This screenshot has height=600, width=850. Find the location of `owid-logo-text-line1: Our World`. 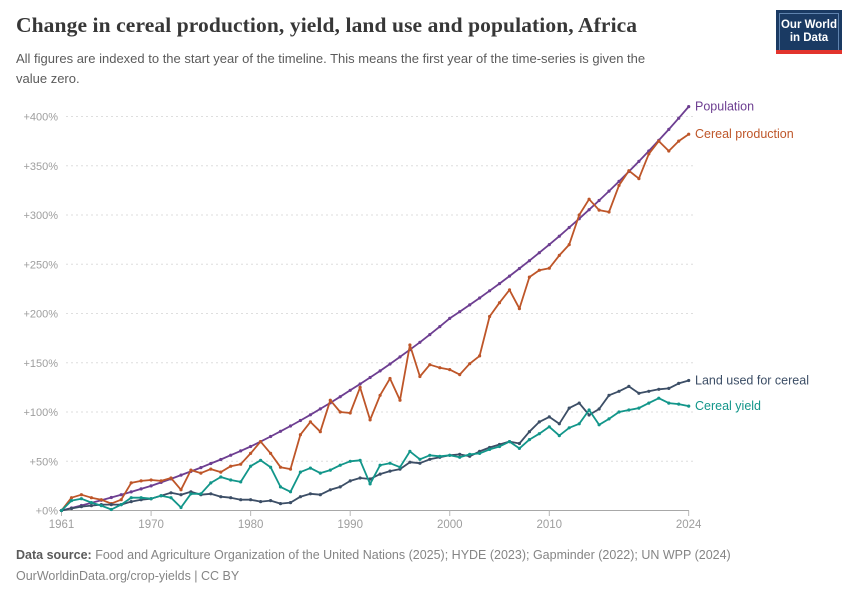

owid-logo-text-line1: Our World is located at coordinates (808, 25).